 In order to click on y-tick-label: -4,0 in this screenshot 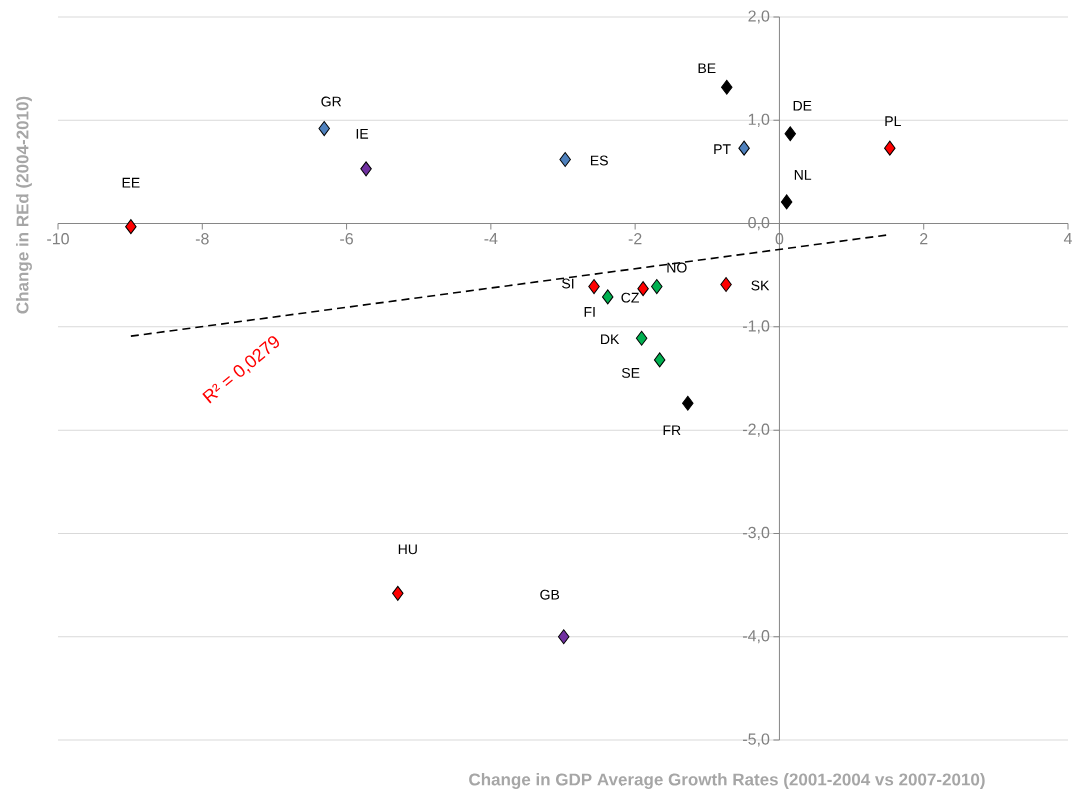, I will do `click(756, 637)`.